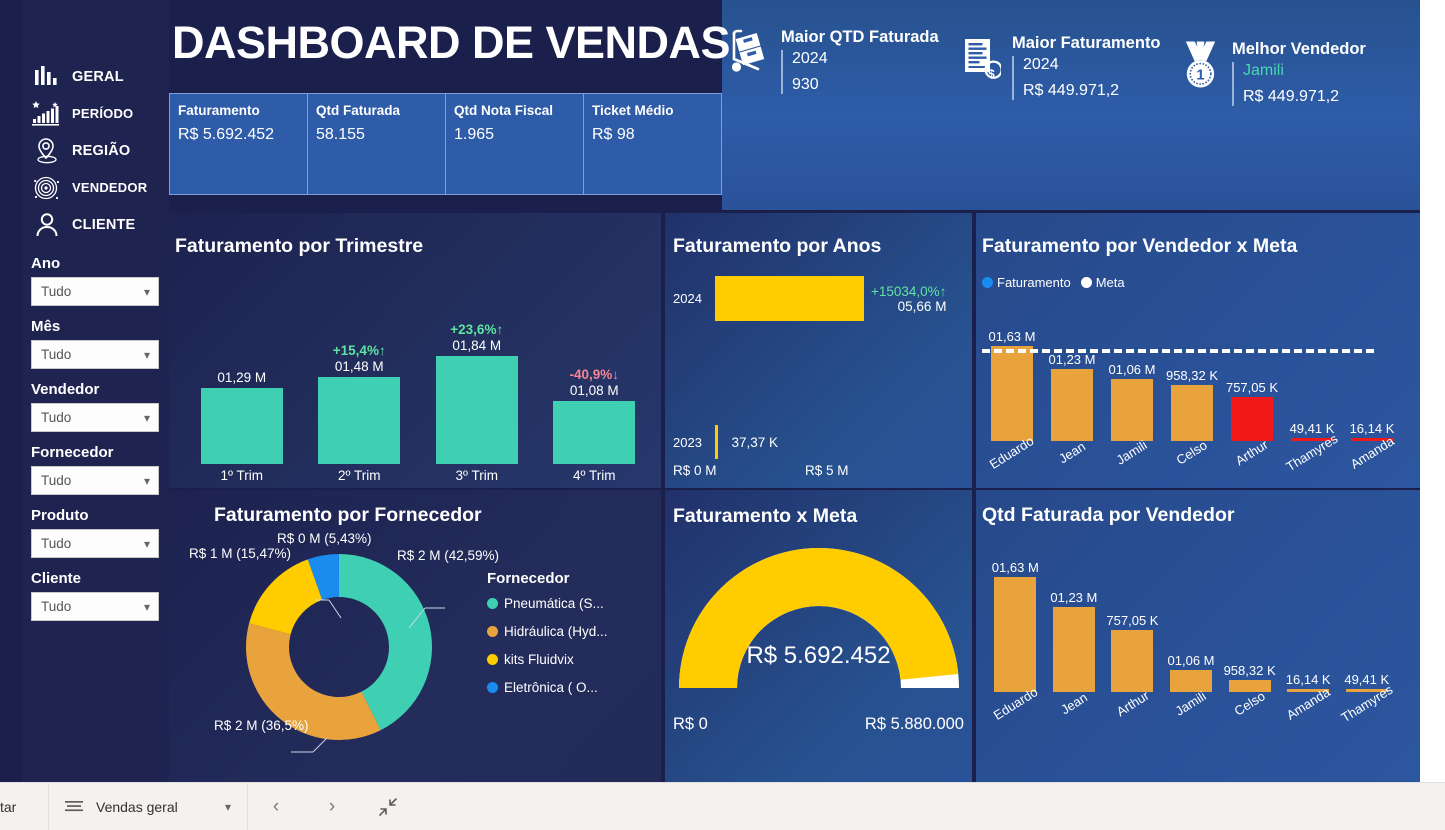  Describe the element at coordinates (492, 631) in the screenshot. I see `legend-swatch-icon` at that location.